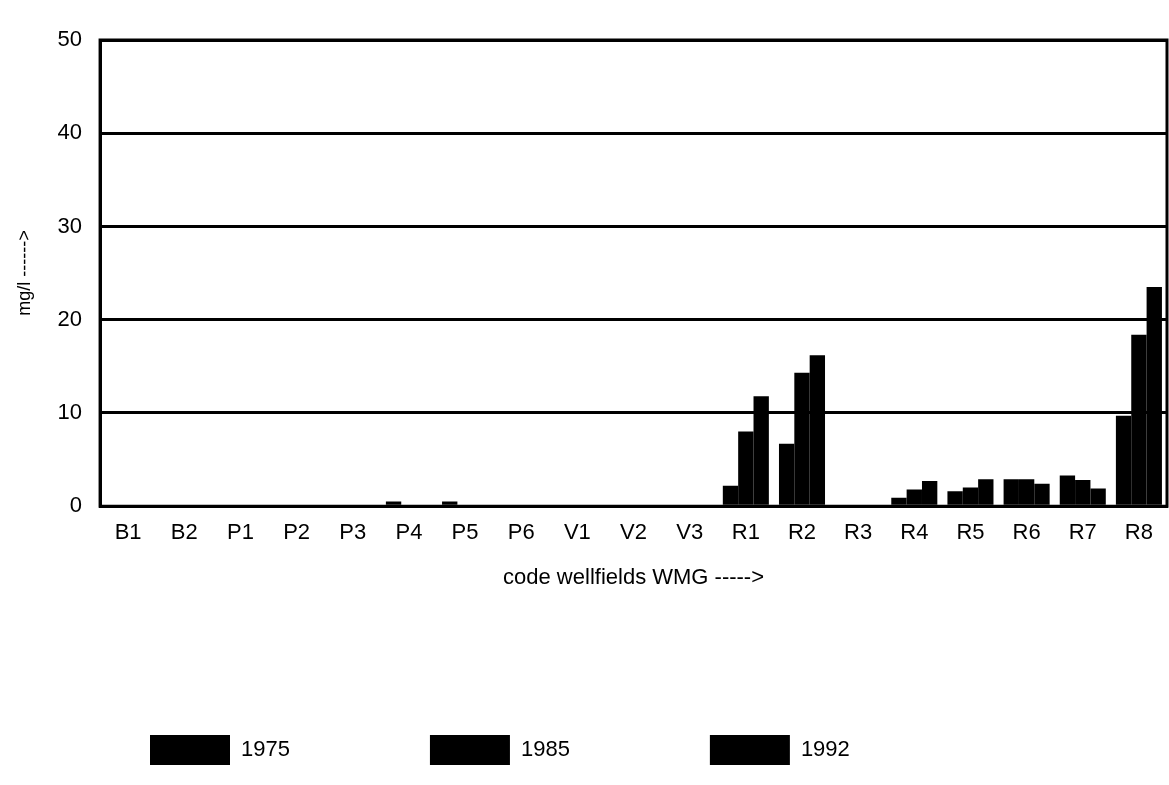  I want to click on x-tick-label: V2, so click(633, 532).